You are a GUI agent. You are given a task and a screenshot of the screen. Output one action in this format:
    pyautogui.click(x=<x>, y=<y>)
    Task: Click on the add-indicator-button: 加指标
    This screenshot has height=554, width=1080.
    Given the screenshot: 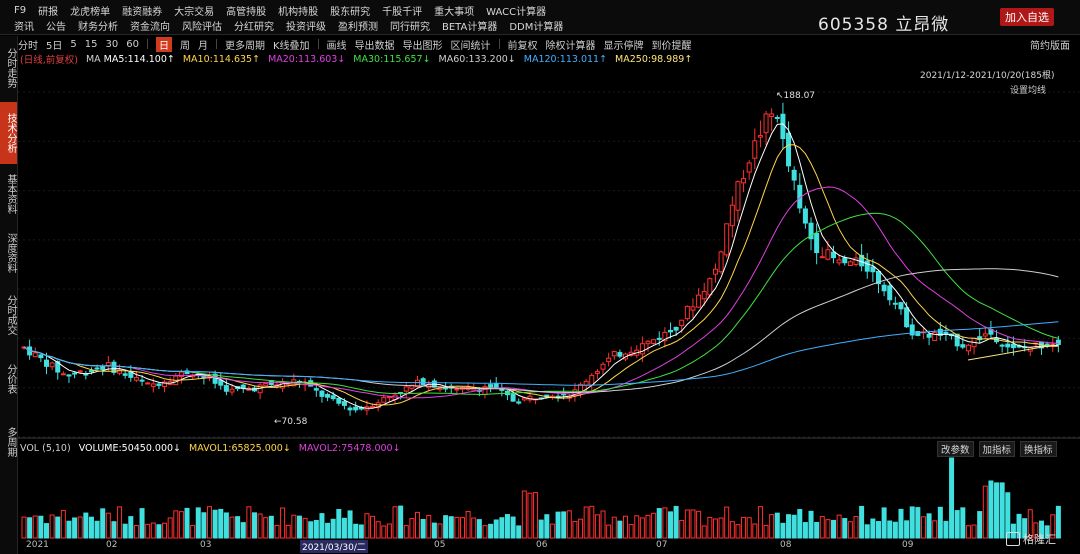 What is the action you would take?
    pyautogui.click(x=997, y=449)
    